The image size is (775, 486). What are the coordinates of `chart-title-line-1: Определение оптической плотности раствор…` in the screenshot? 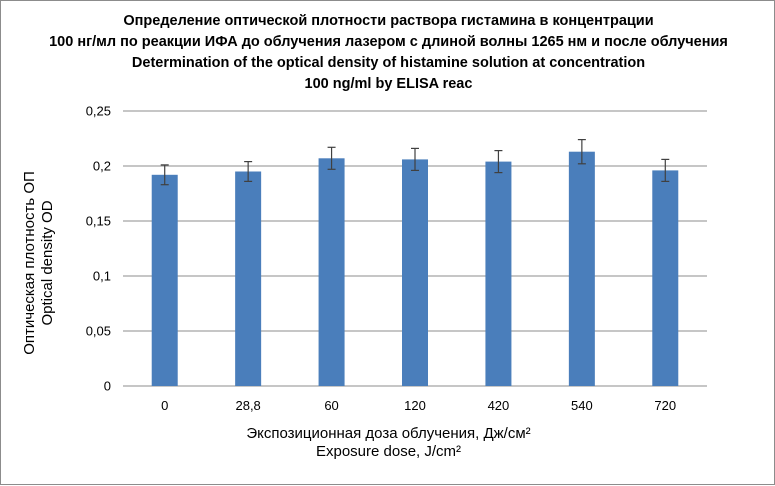 It's located at (388, 21).